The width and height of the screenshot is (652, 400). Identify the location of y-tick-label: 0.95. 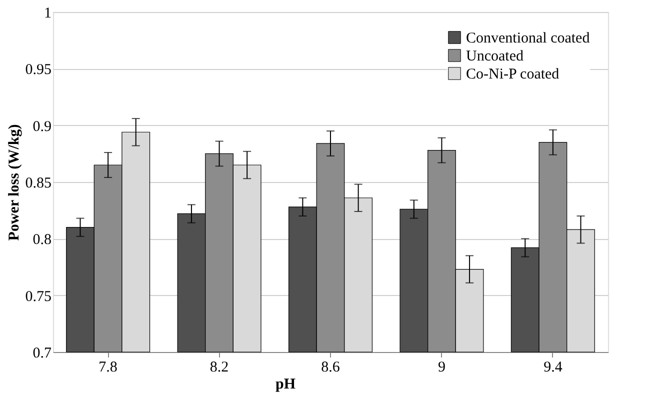
(38, 70).